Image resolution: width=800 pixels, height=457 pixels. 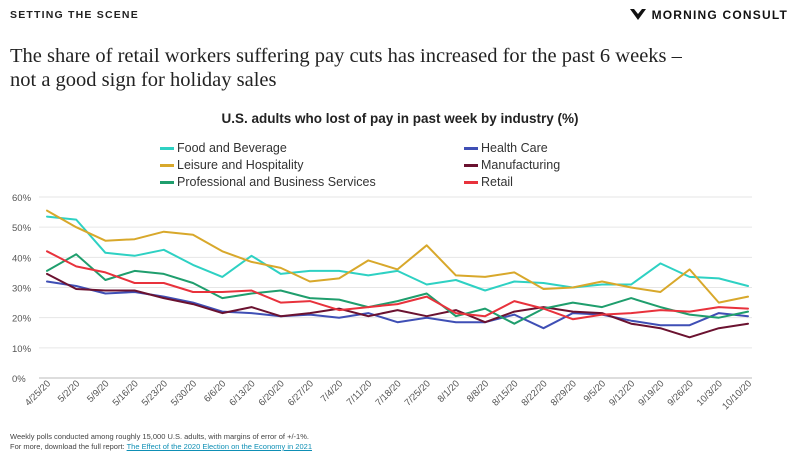 What do you see at coordinates (521, 165) in the screenshot?
I see `legend-label: Manufacturing` at bounding box center [521, 165].